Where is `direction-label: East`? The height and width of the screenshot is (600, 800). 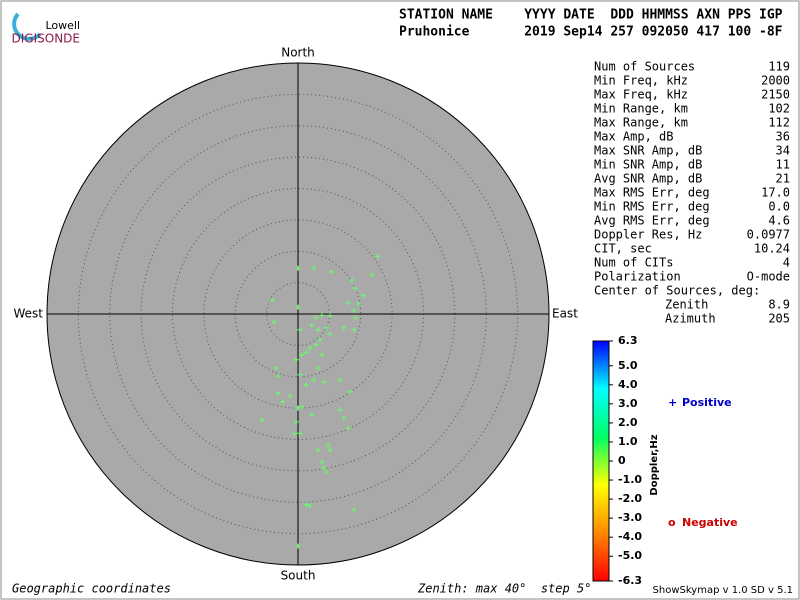
direction-label: East is located at coordinates (565, 314).